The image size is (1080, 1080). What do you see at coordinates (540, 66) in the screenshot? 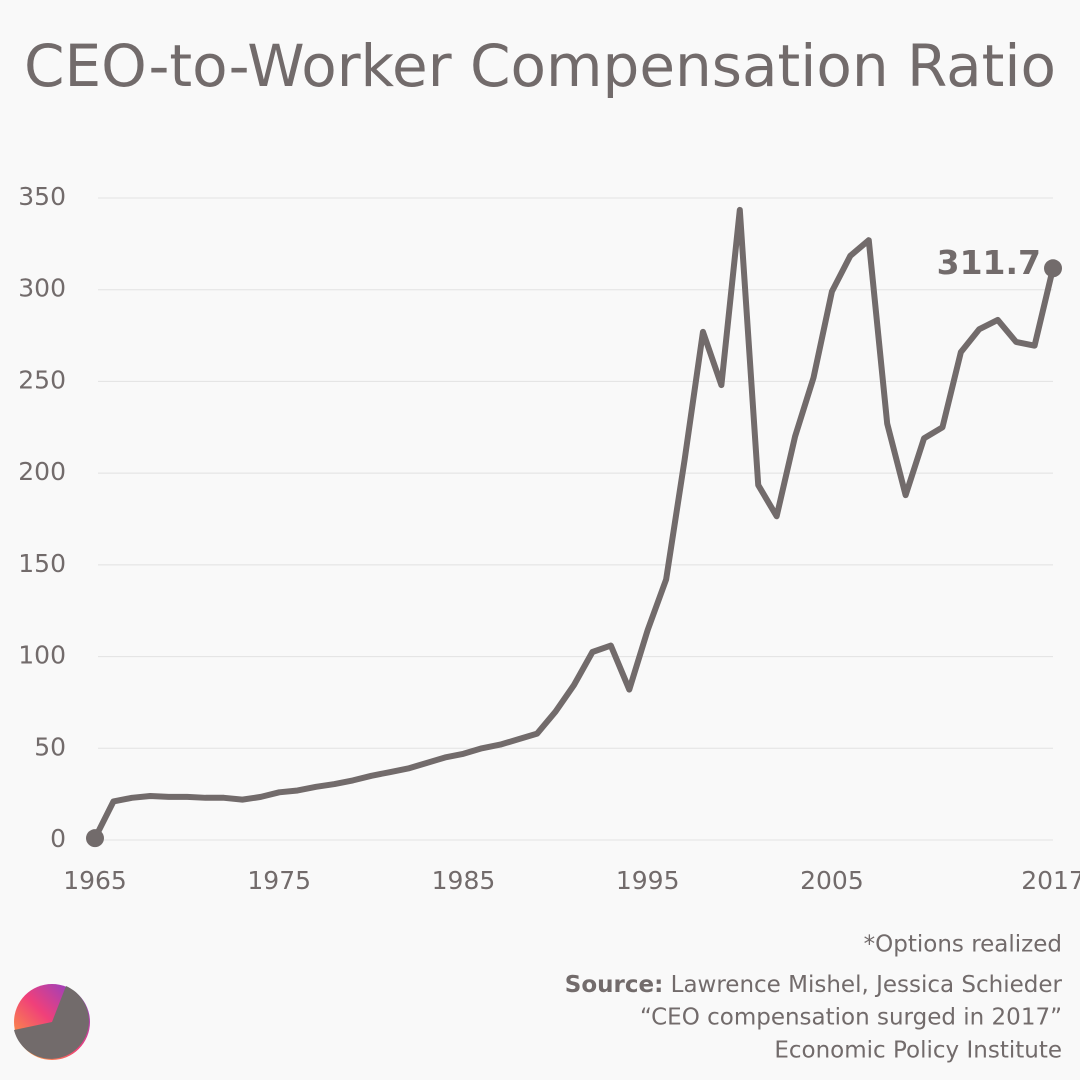
I see `chart-title: CEO-to-Worker Compensation Ratio` at bounding box center [540, 66].